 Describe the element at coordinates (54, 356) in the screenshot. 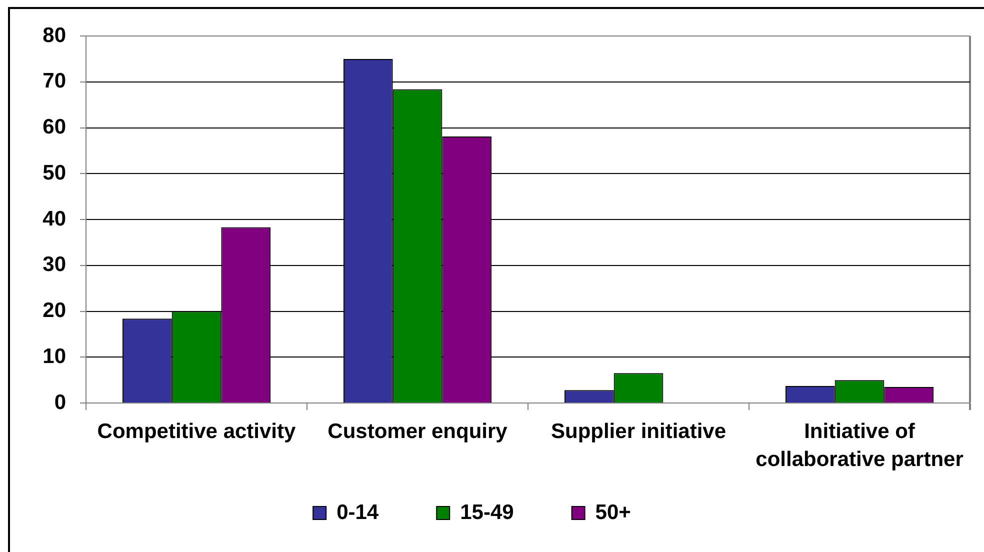

I see `y-tick-label: 10` at that location.